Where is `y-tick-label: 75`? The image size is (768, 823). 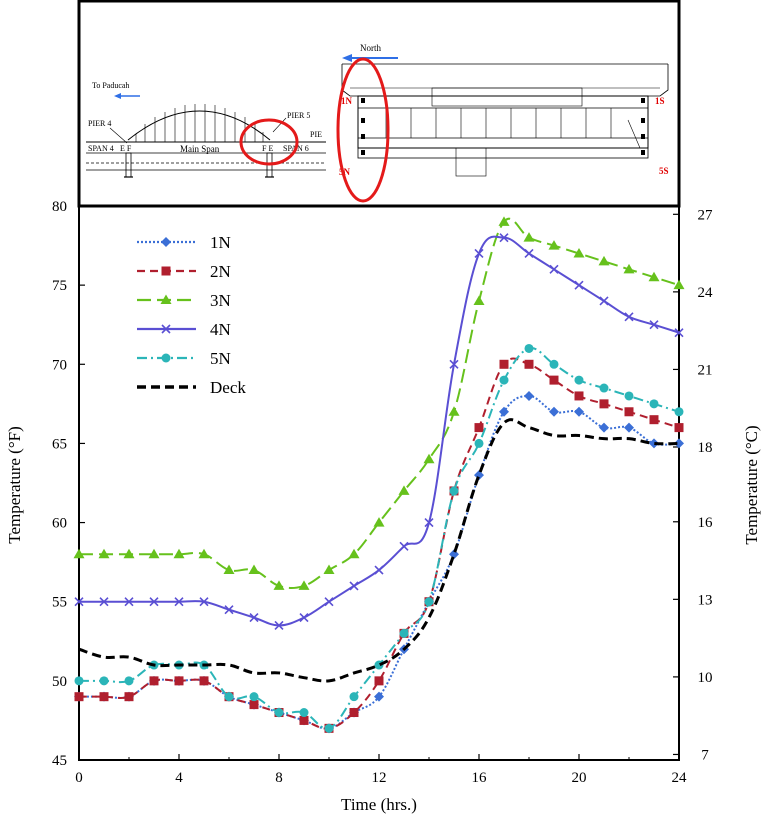 y-tick-label: 75 is located at coordinates (59, 286).